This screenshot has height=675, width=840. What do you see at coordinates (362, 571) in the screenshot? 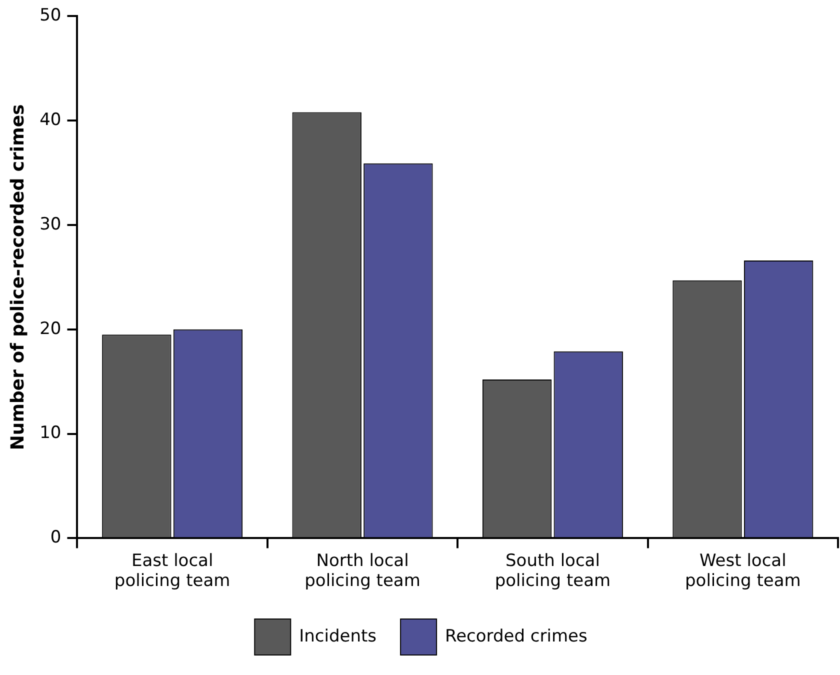
I see `x-tick-label: North local policing team` at bounding box center [362, 571].